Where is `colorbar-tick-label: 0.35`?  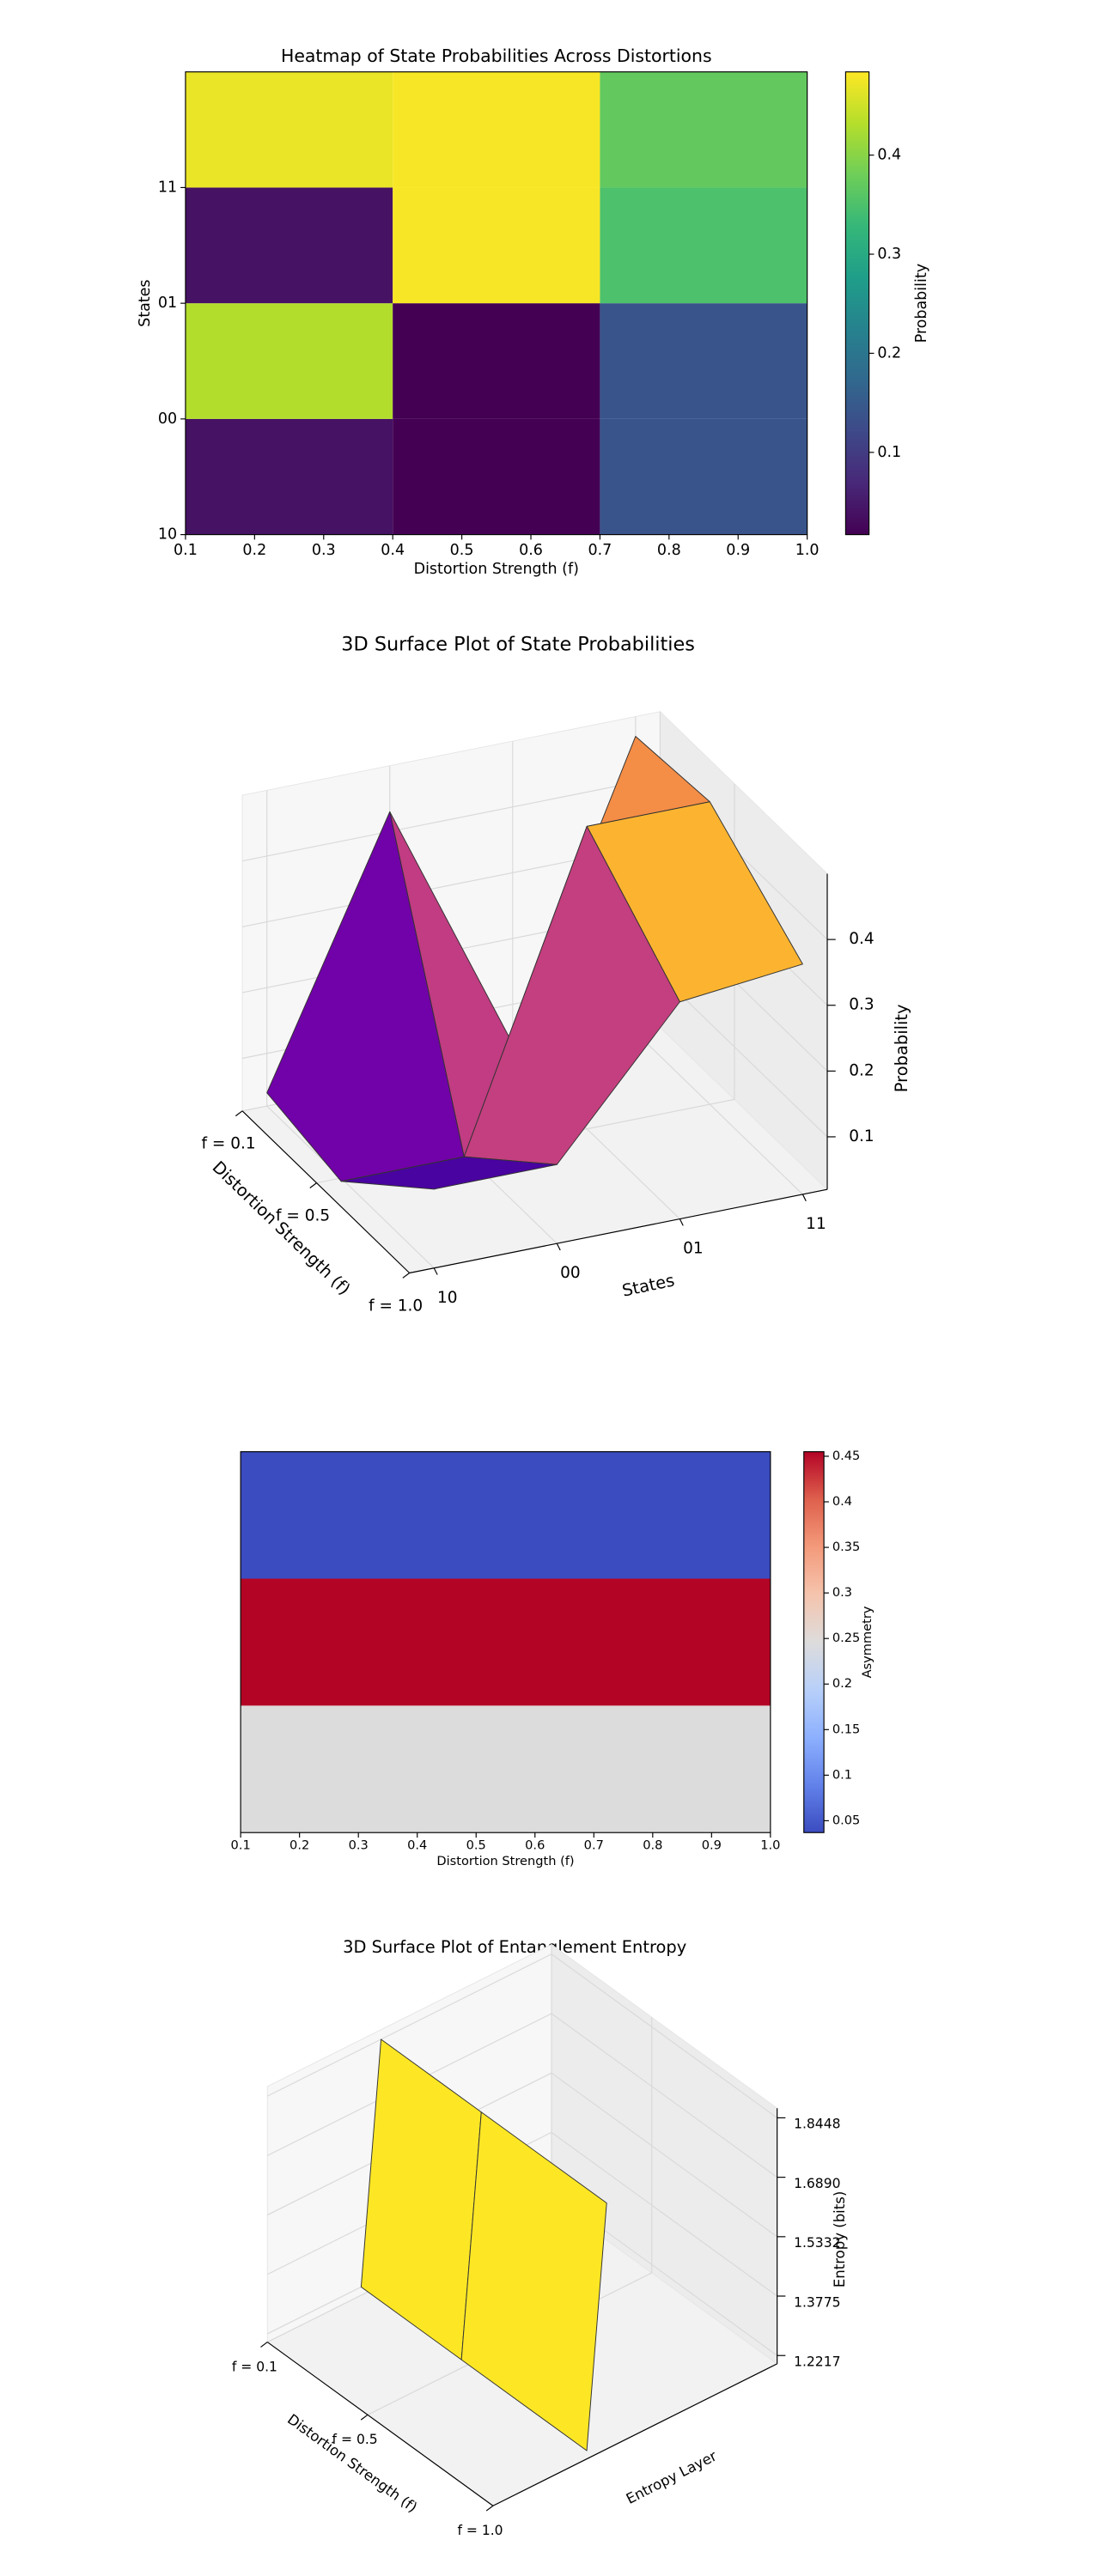 colorbar-tick-label: 0.35 is located at coordinates (846, 1547).